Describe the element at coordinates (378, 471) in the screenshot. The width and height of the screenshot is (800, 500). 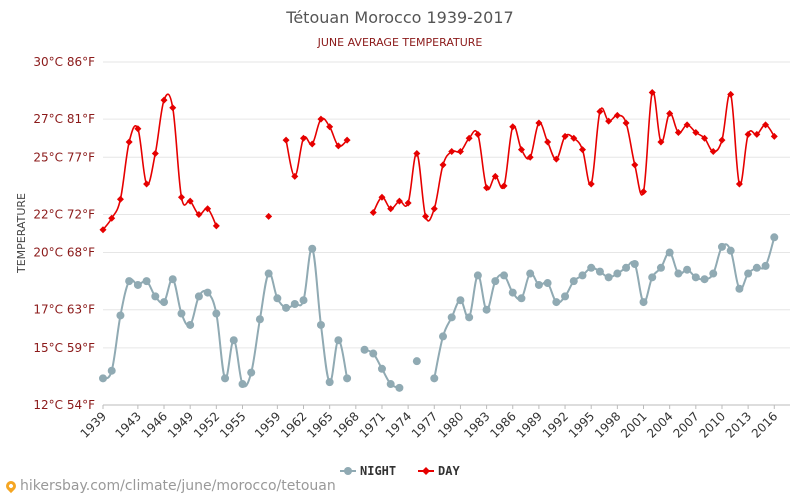
I see `legend-night-label: NIGHT` at that location.